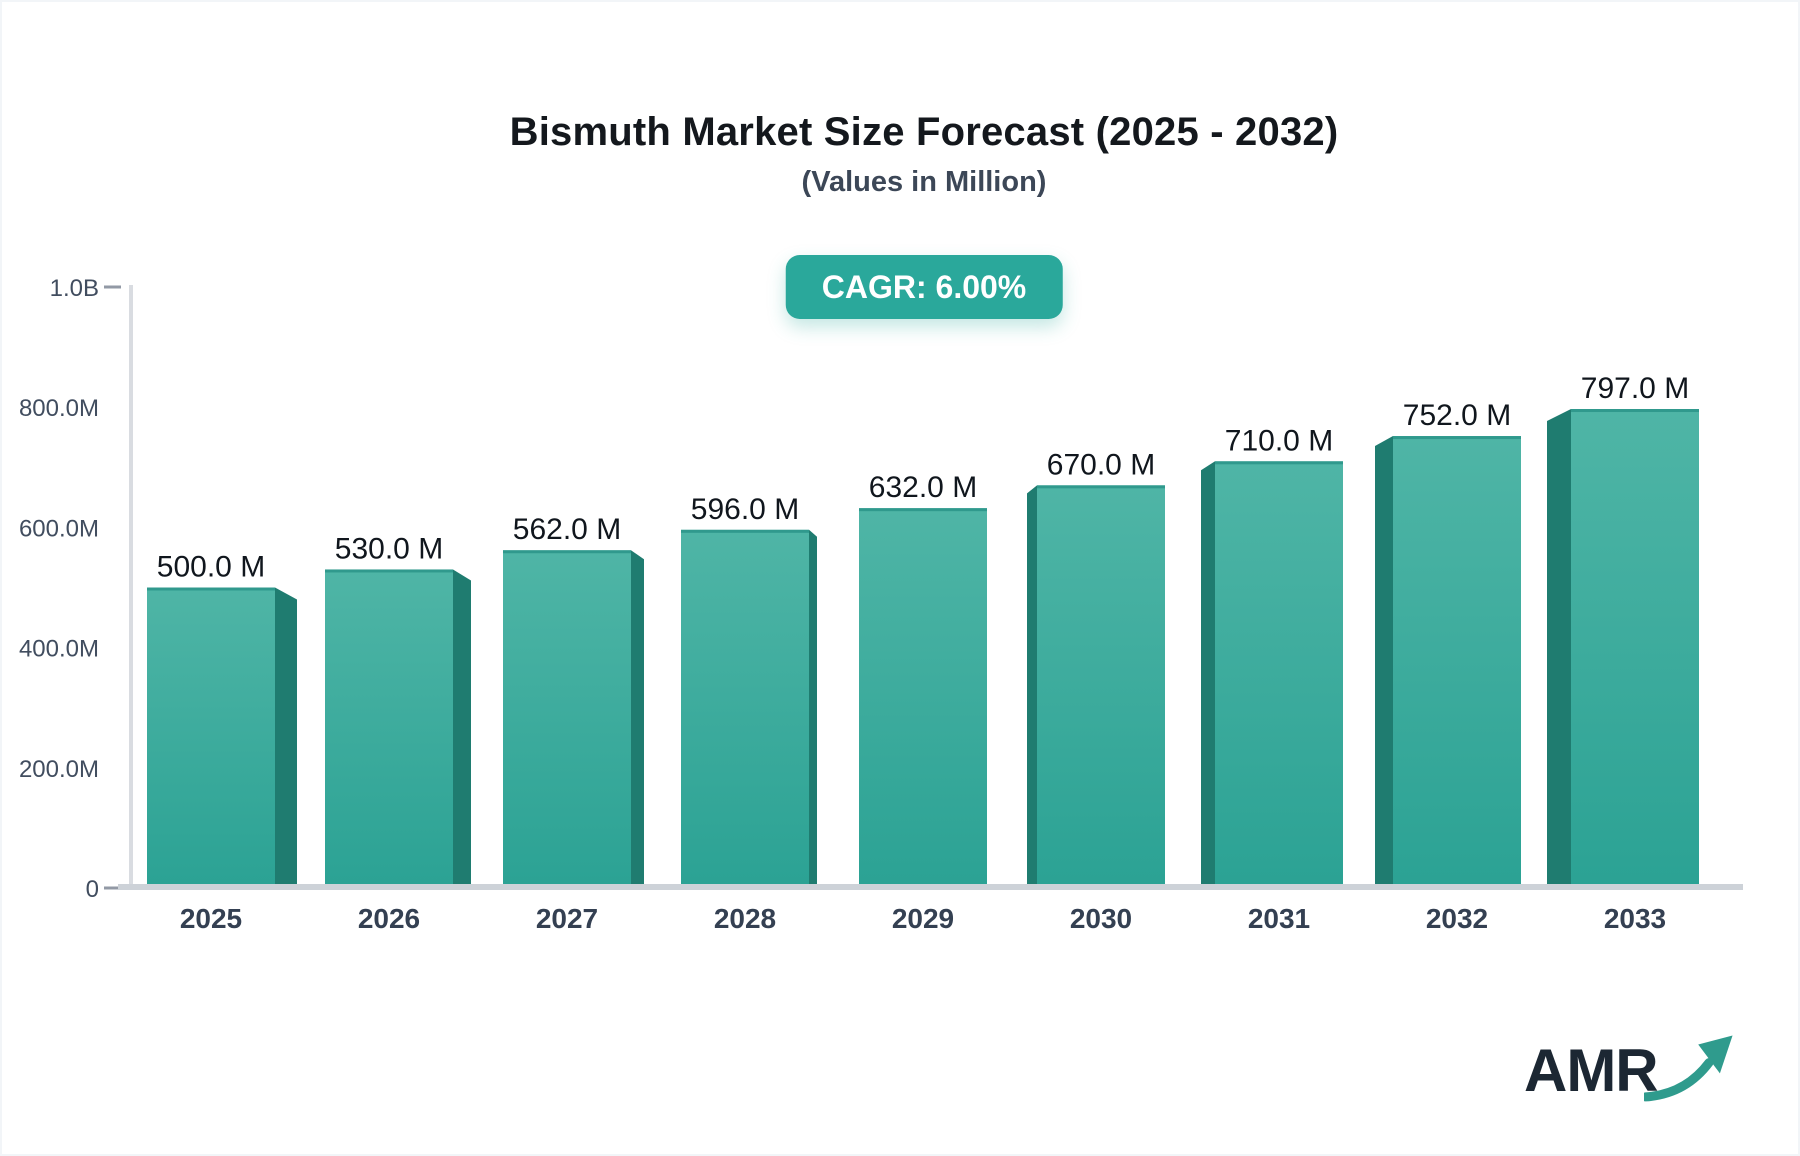  What do you see at coordinates (924, 287) in the screenshot?
I see `cagr-badge: CAGR: 6.00%` at bounding box center [924, 287].